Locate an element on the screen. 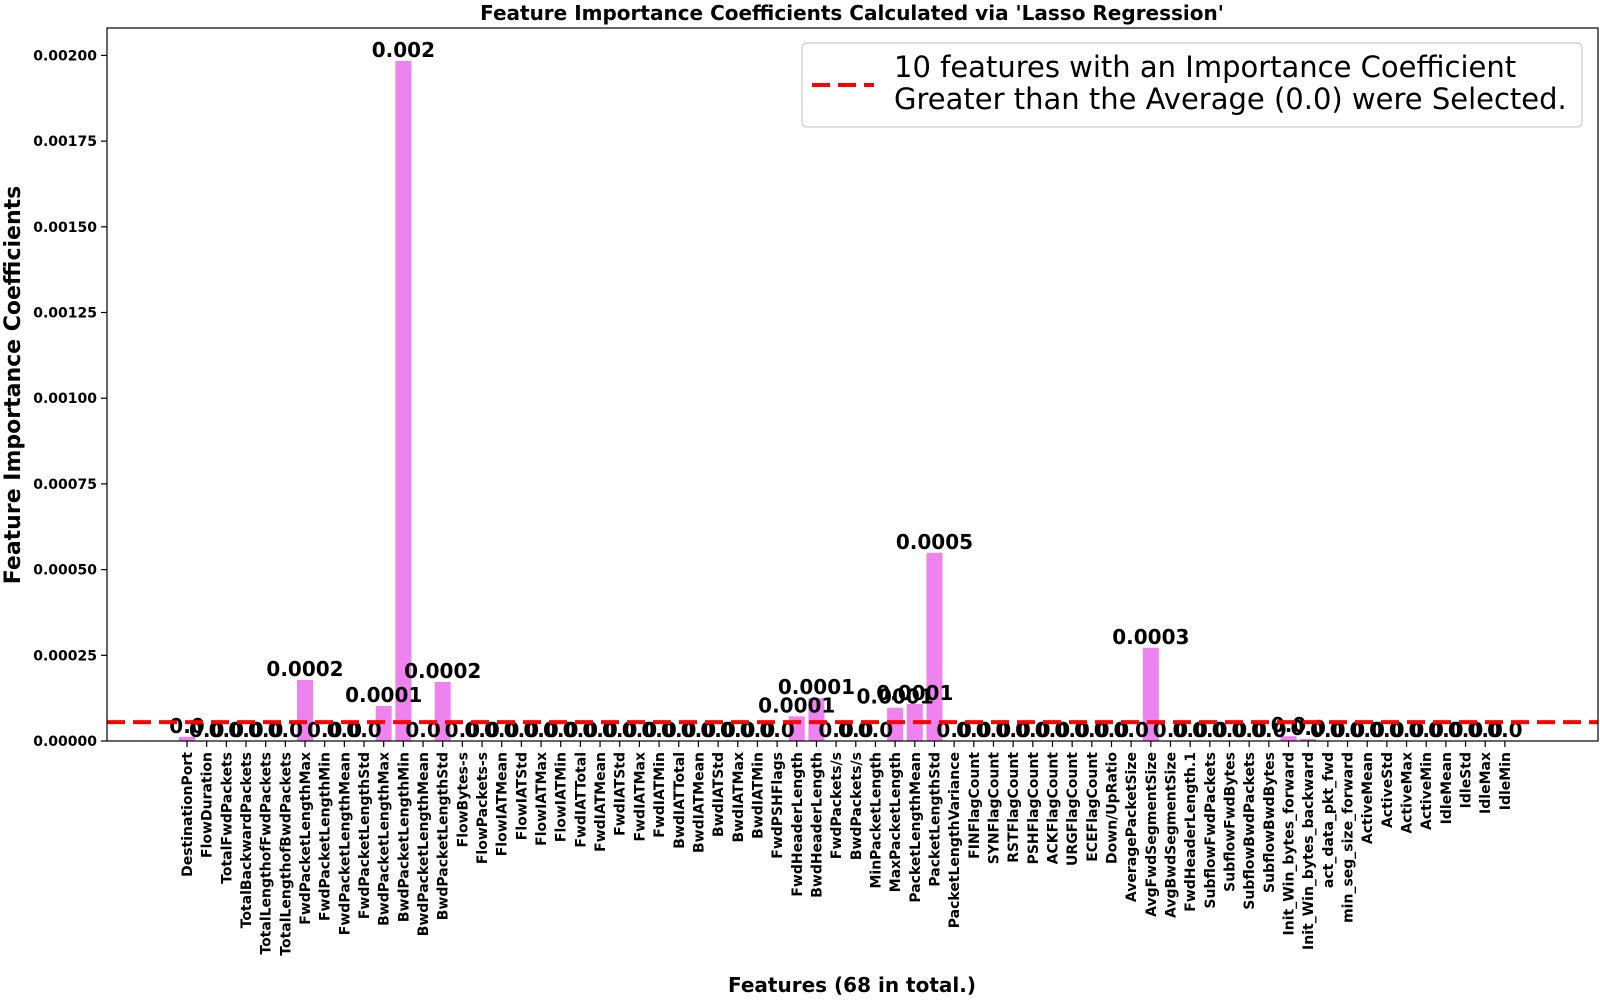 The width and height of the screenshot is (1600, 1000). x-tick-label: FwdPacketLengthMean is located at coordinates (345, 843).